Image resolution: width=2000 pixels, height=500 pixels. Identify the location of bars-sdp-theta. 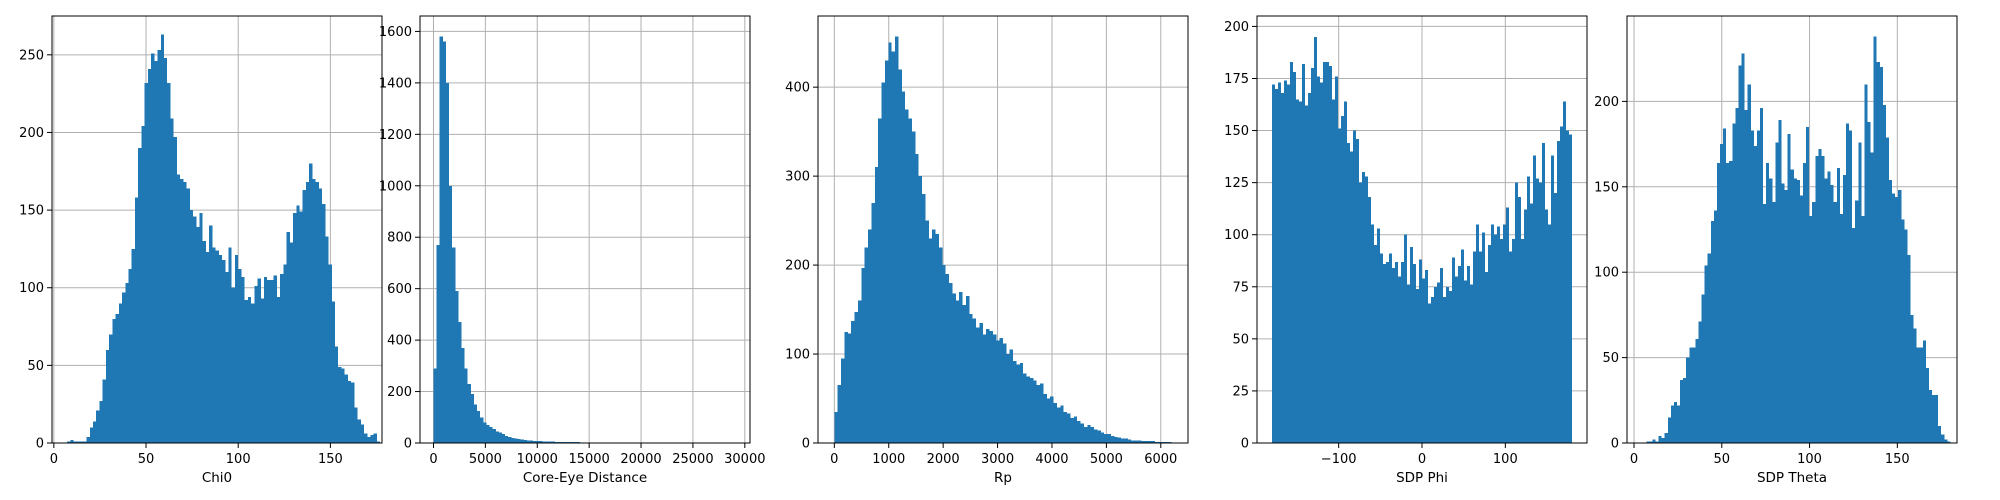
(1798, 240).